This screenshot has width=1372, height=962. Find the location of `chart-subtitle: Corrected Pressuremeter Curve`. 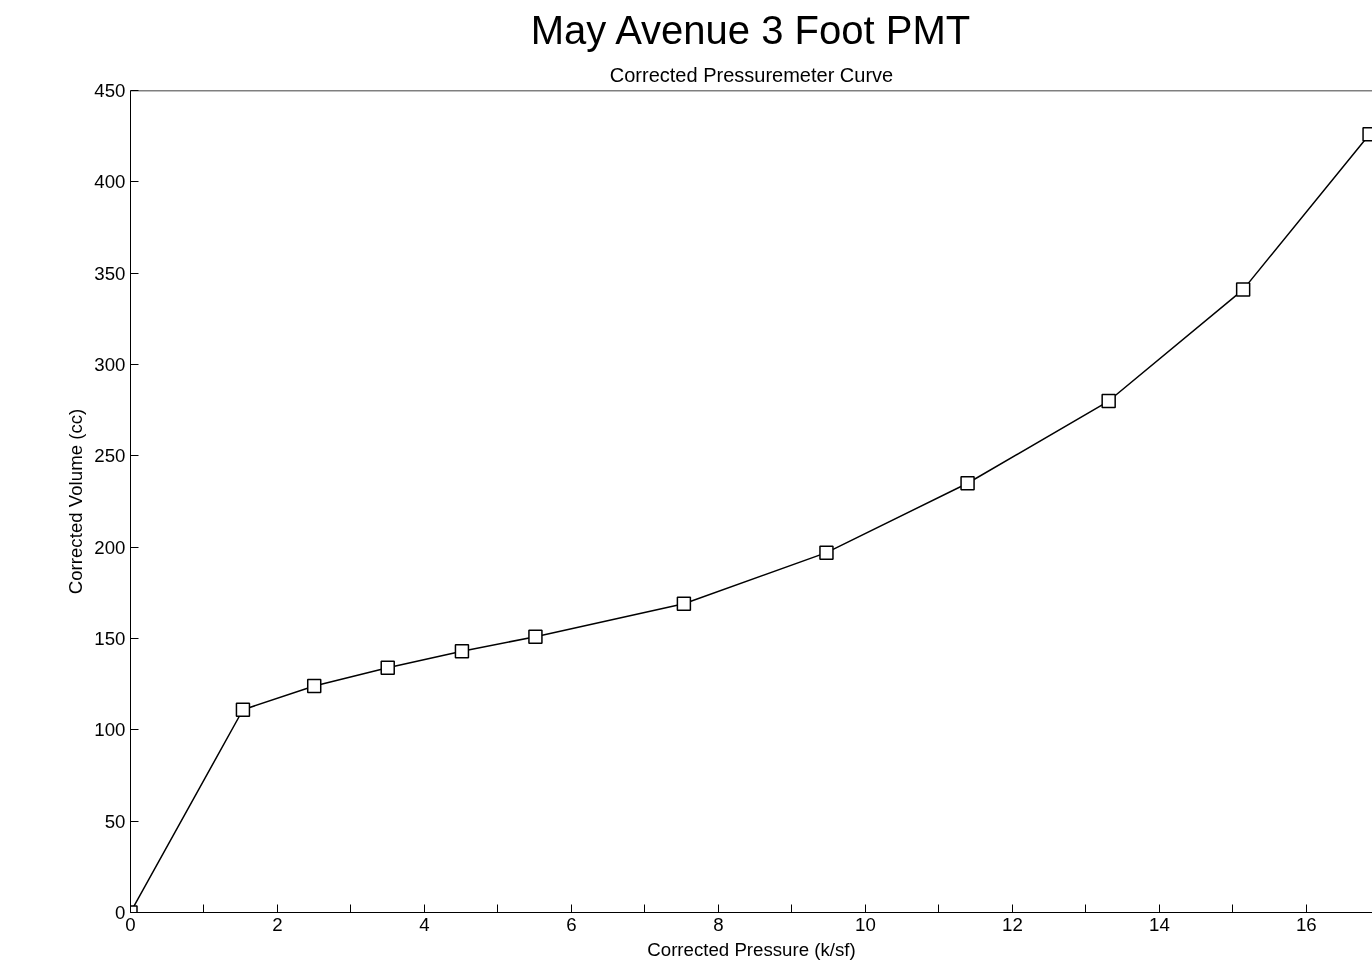

chart-subtitle: Corrected Pressuremeter Curve is located at coordinates (751, 74).